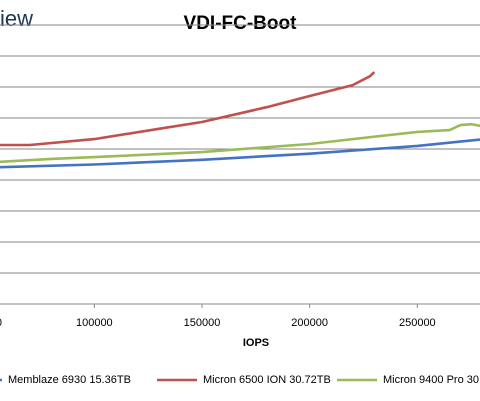 The image size is (480, 401). Describe the element at coordinates (309, 323) in the screenshot. I see `x-tick-label: 200000` at that location.